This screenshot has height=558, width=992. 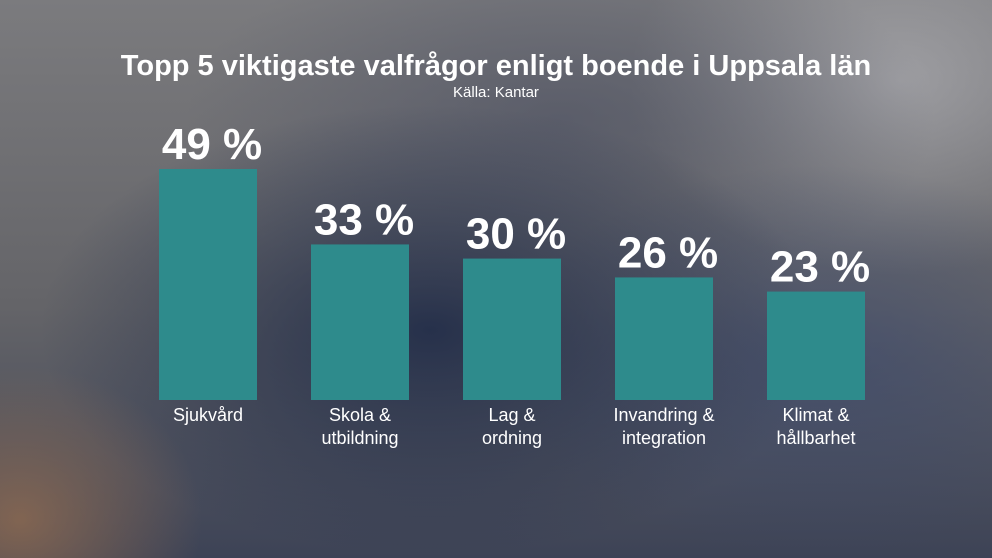 What do you see at coordinates (820, 267) in the screenshot?
I see `value-label-4: 23 %` at bounding box center [820, 267].